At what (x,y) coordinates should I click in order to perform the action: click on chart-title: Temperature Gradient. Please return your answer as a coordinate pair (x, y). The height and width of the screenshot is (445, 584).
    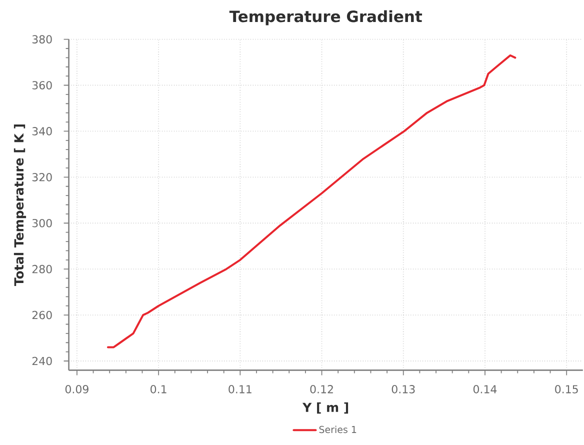
    Looking at the image, I should click on (325, 18).